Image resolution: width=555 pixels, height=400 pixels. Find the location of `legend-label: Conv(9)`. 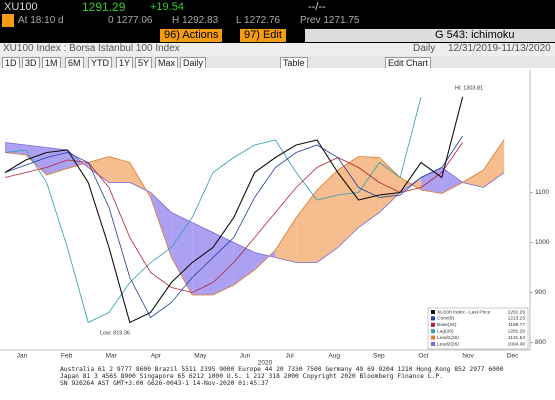

legend-label: Conv(9) is located at coordinates (445, 319).